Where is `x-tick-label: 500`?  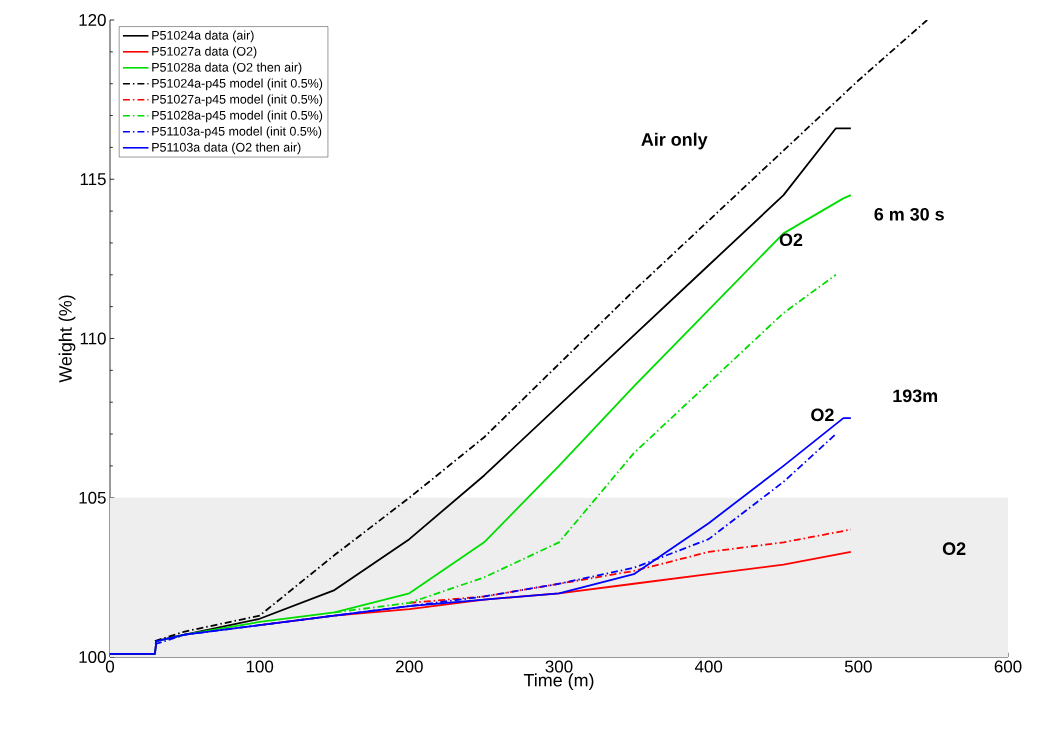
x-tick-label: 500 is located at coordinates (858, 666).